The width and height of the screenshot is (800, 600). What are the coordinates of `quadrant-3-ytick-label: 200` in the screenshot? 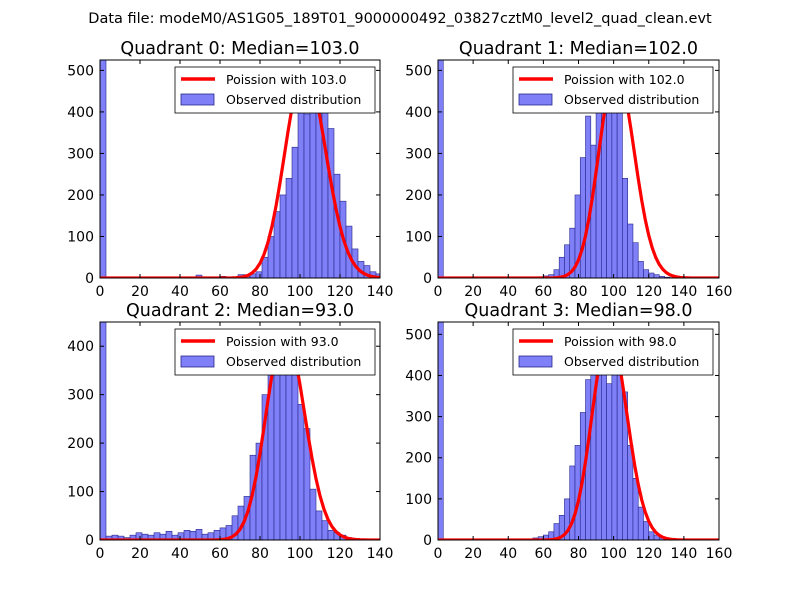 It's located at (418, 459).